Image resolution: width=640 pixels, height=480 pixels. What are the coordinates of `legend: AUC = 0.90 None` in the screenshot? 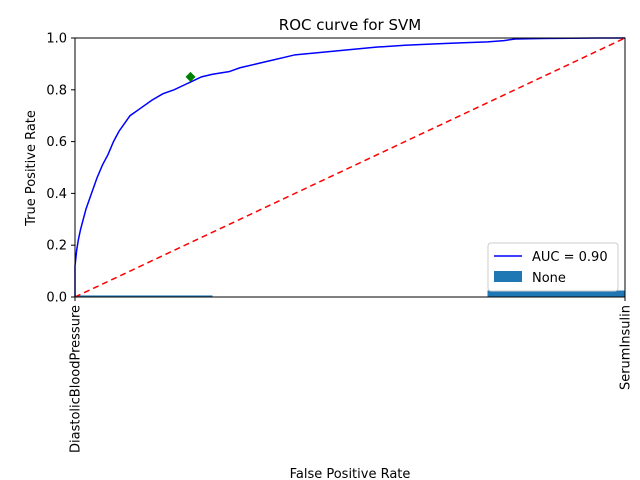 It's located at (553, 267).